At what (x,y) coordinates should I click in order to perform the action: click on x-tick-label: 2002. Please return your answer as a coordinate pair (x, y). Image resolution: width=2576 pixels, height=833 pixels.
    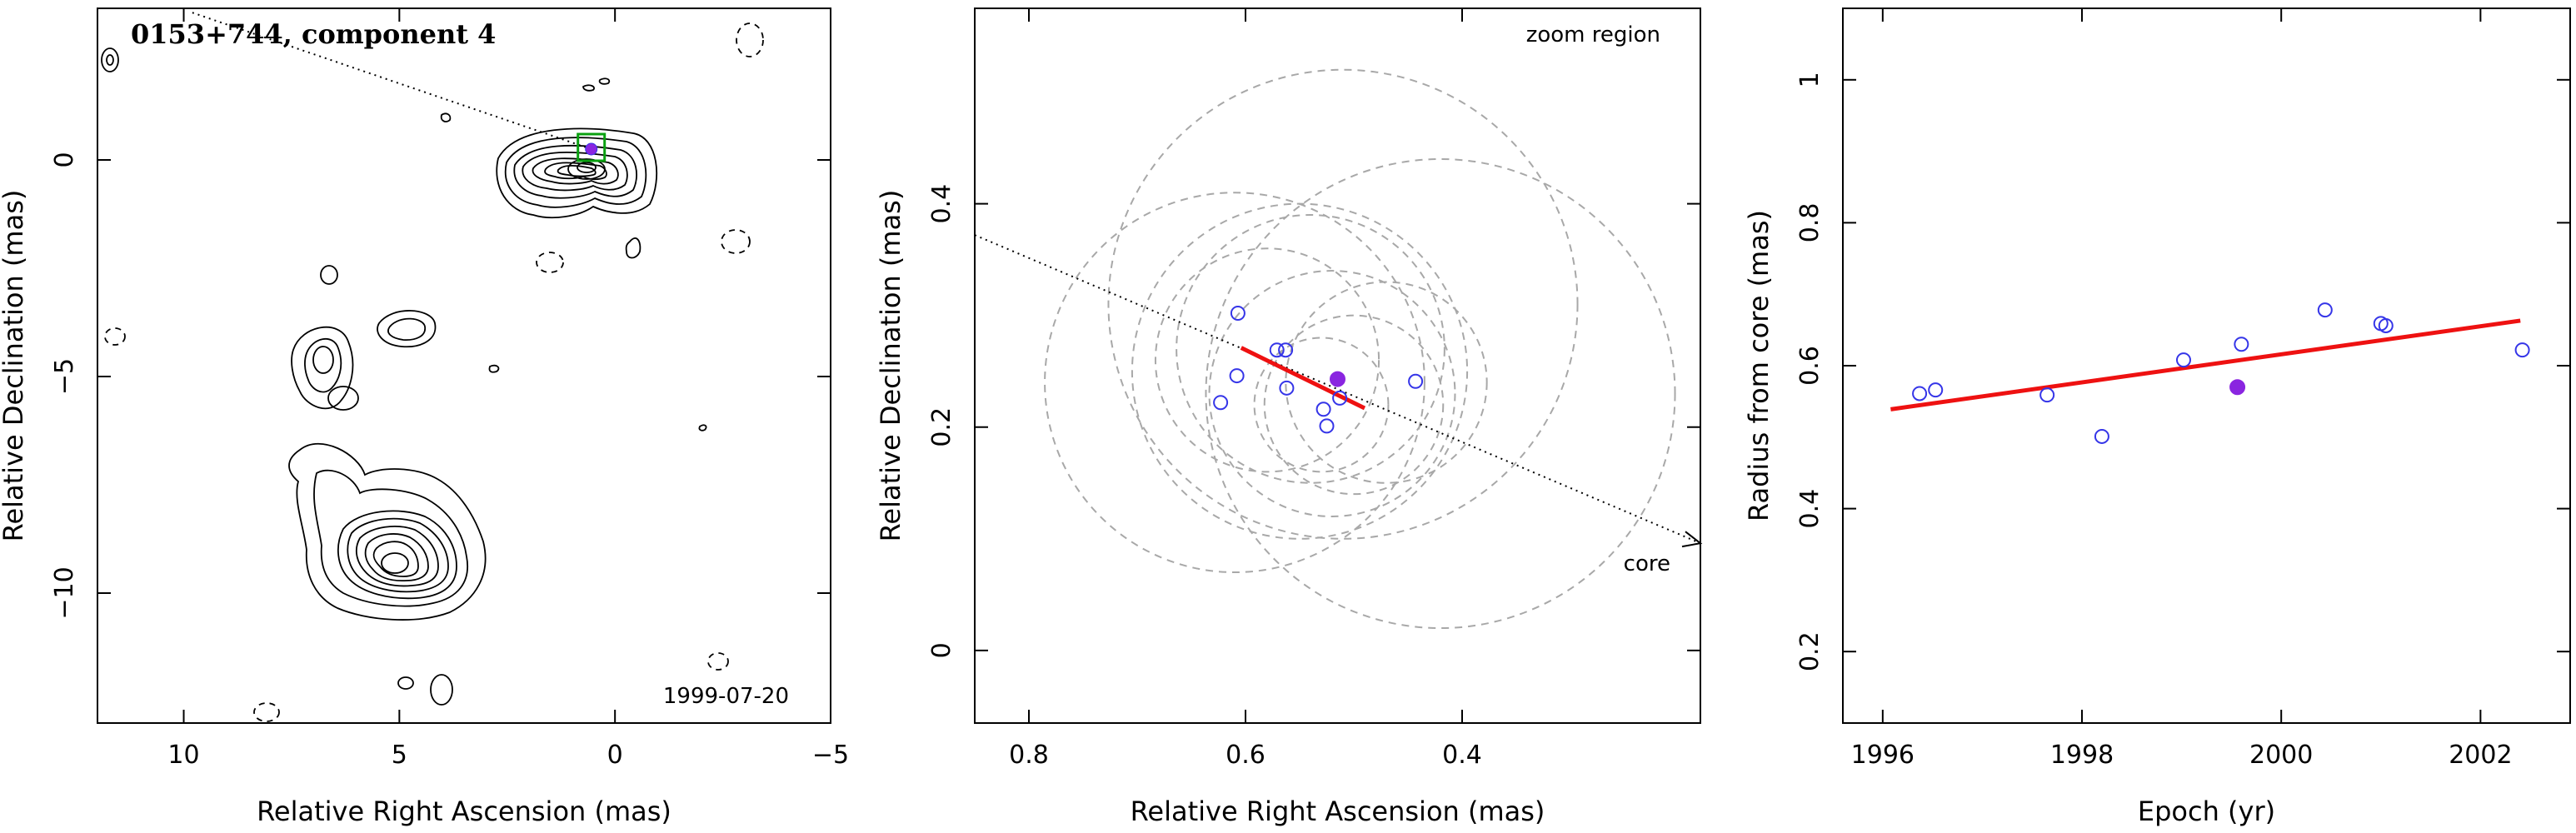
    Looking at the image, I should click on (2480, 755).